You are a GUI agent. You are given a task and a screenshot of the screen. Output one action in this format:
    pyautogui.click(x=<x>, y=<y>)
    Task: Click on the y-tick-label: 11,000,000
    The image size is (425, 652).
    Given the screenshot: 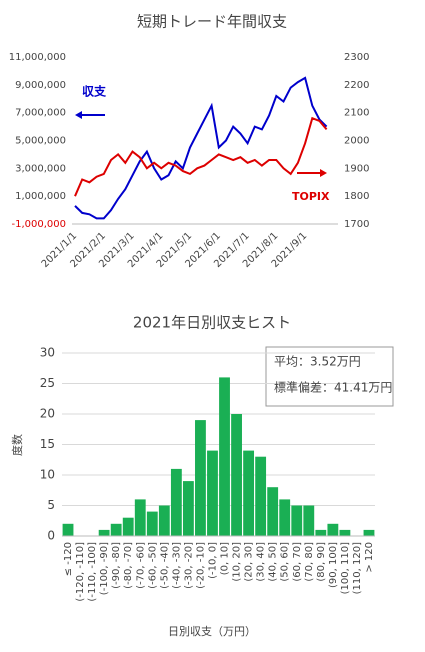 What is the action you would take?
    pyautogui.click(x=37, y=57)
    